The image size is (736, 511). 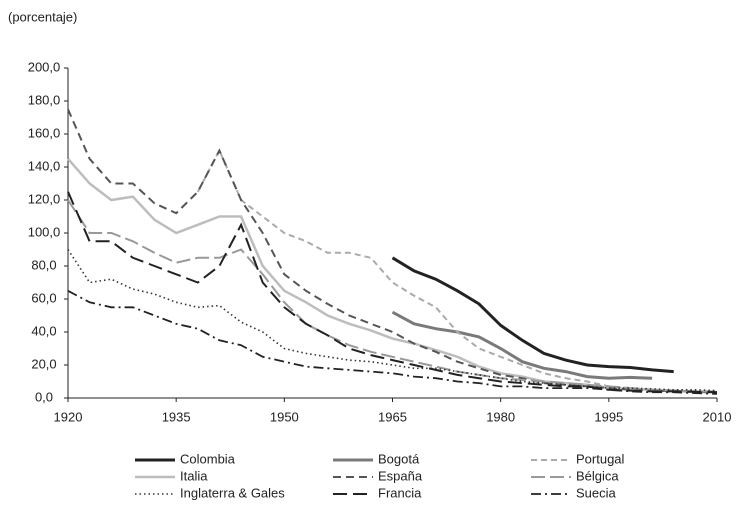 What do you see at coordinates (44, 165) in the screenshot?
I see `y-tick-label: 140,0` at bounding box center [44, 165].